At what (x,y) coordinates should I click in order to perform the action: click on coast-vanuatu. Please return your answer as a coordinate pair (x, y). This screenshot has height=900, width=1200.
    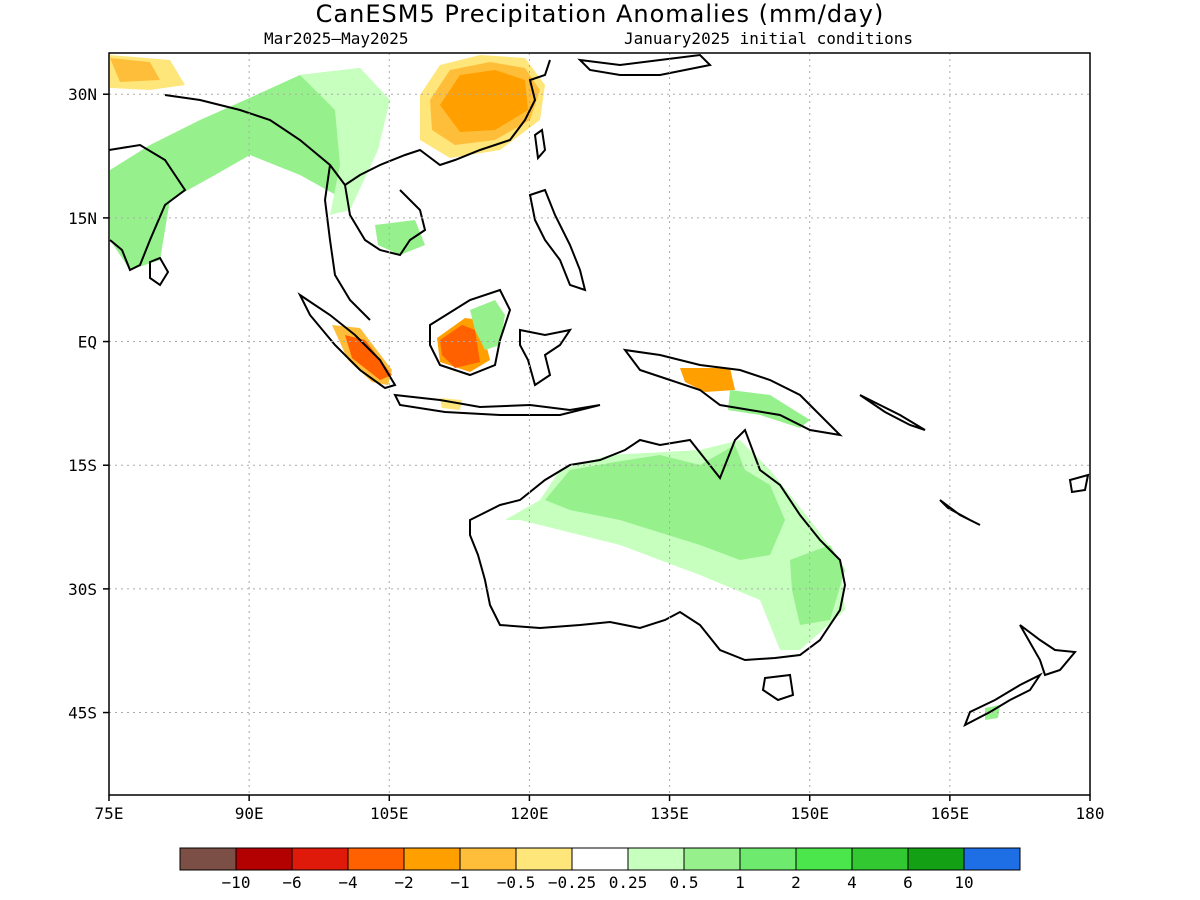
    Looking at the image, I should click on (960, 512).